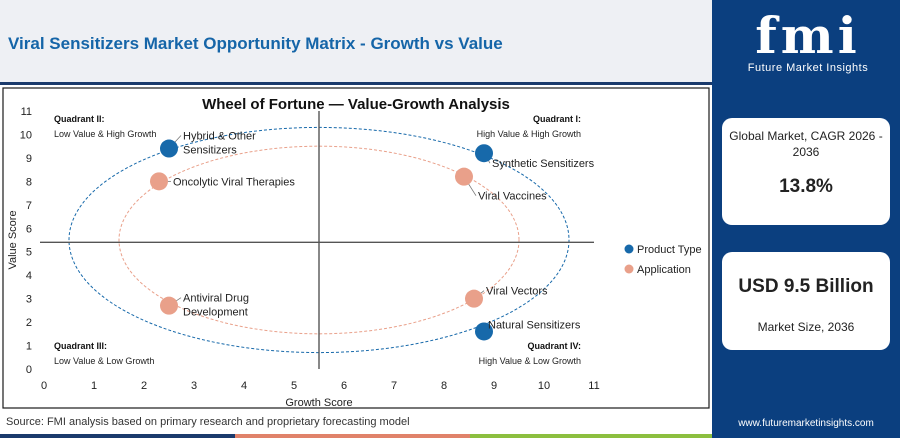 This screenshot has width=900, height=438. What do you see at coordinates (534, 325) in the screenshot?
I see `data-label: Natural Sensitizers` at bounding box center [534, 325].